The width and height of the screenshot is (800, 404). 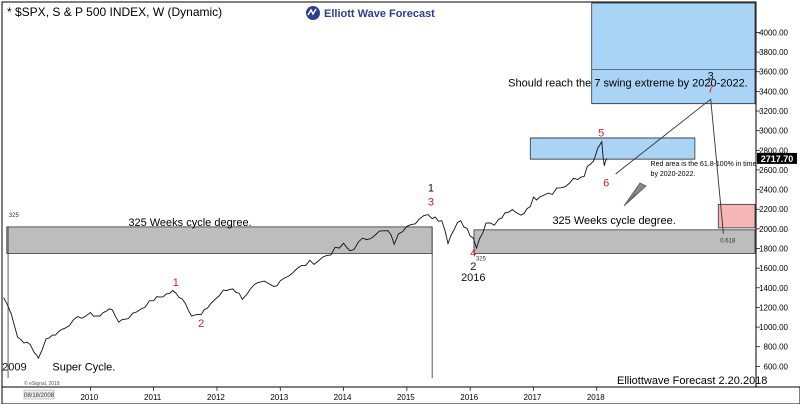 I want to click on x-ticks-layer: 2010 2011 2012 2013 2014 2015 2016 2017 2018, so click(x=342, y=394).